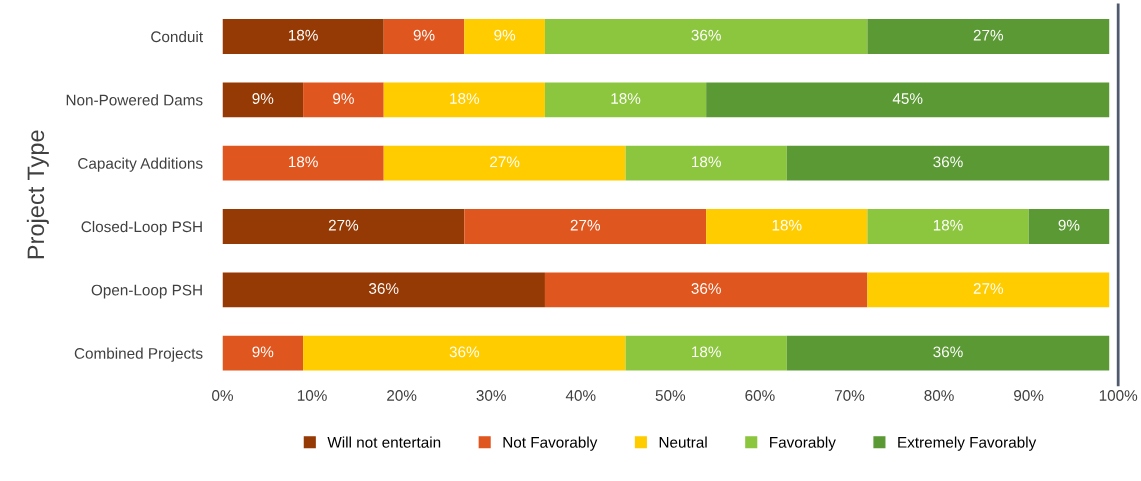 The height and width of the screenshot is (481, 1141). I want to click on legend-label: Extremely Favorably, so click(967, 443).